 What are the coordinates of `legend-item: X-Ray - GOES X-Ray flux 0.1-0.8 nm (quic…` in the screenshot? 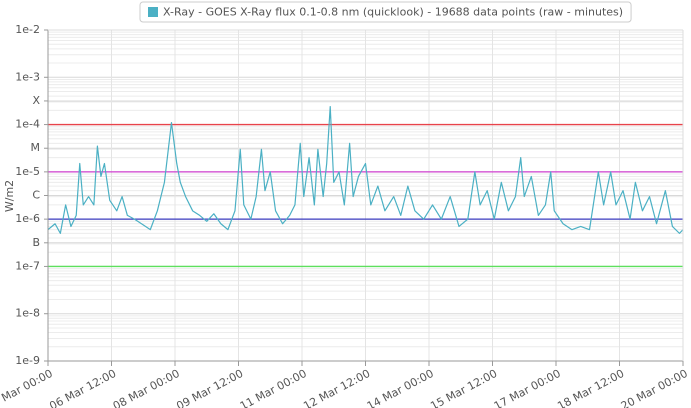 It's located at (385, 12).